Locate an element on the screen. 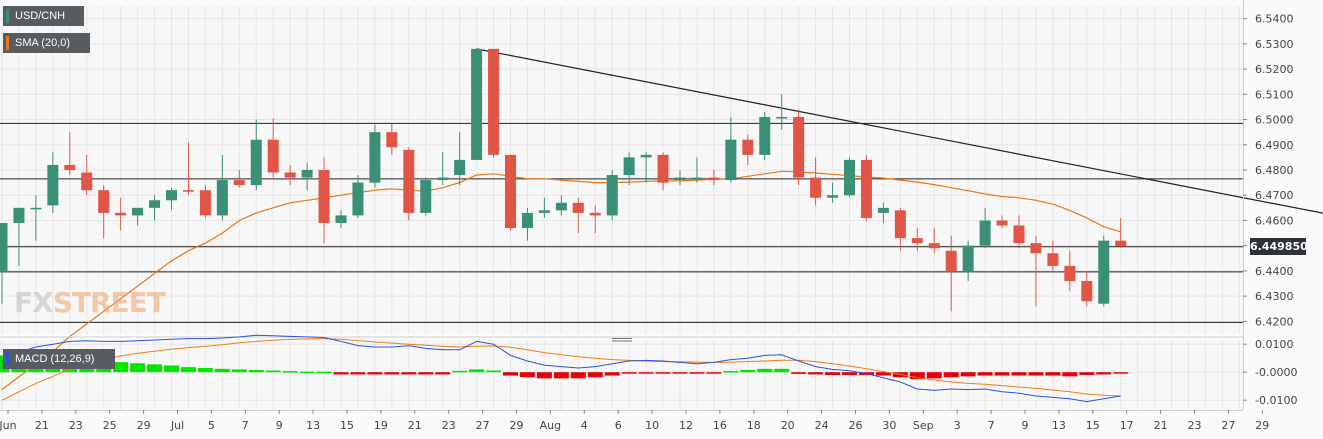  sma-legend: SMA (20,0) is located at coordinates (46, 43).